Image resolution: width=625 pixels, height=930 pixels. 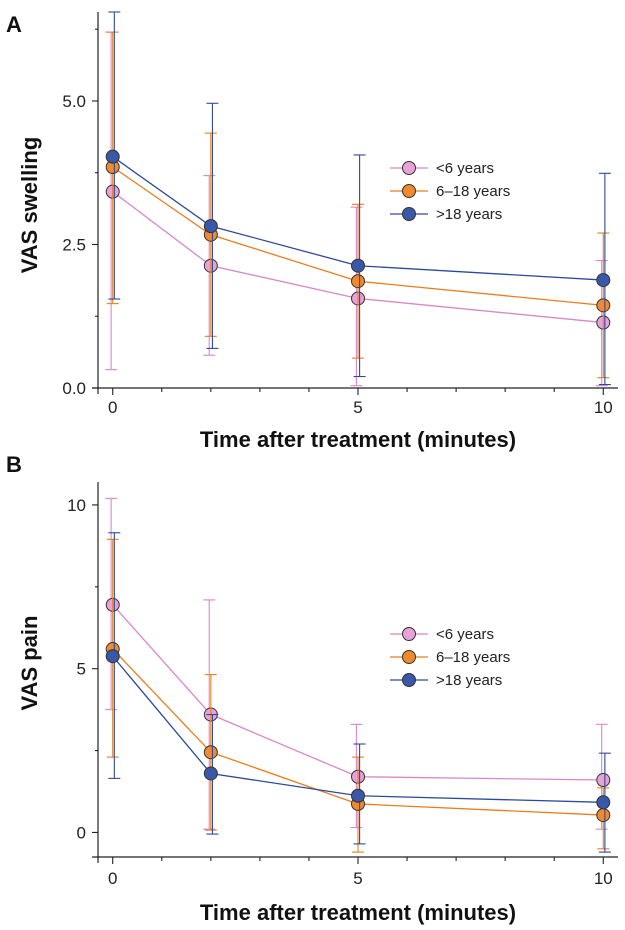 What do you see at coordinates (29, 663) in the screenshot?
I see `y-axis-label-b: VAS pain` at bounding box center [29, 663].